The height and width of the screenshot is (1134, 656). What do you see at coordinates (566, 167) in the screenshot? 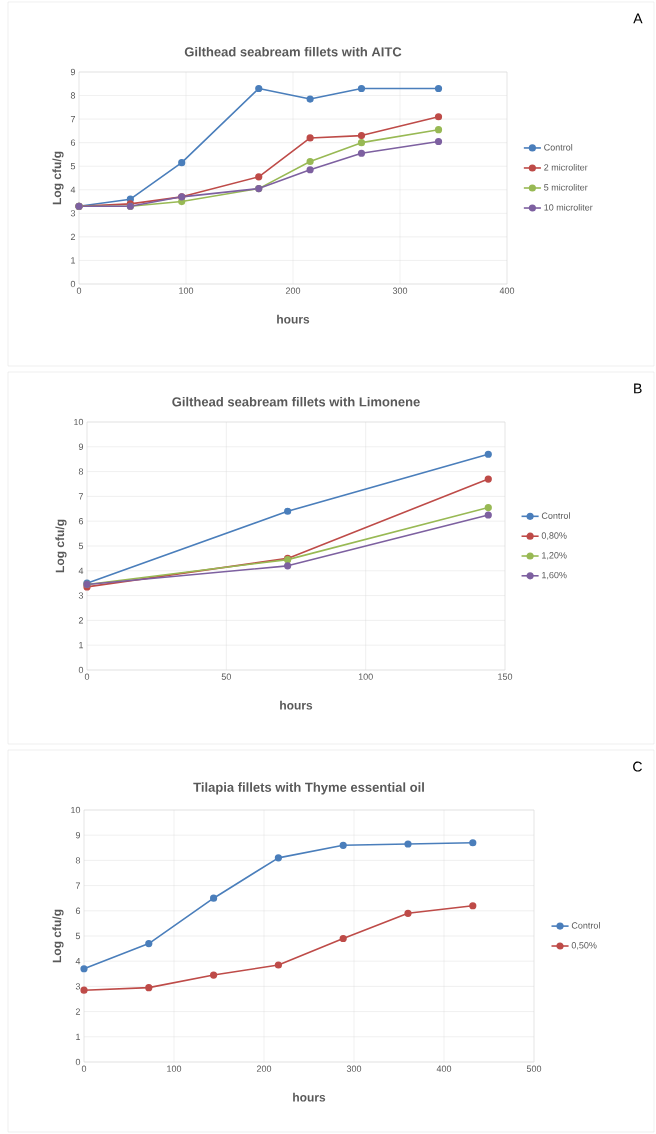
I see `legend-label: 2 microliter` at bounding box center [566, 167].